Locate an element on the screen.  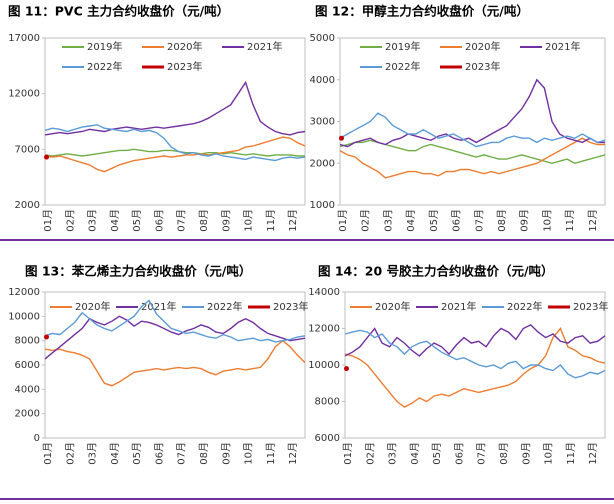
y-tick-label: 10000 is located at coordinates (24, 316).